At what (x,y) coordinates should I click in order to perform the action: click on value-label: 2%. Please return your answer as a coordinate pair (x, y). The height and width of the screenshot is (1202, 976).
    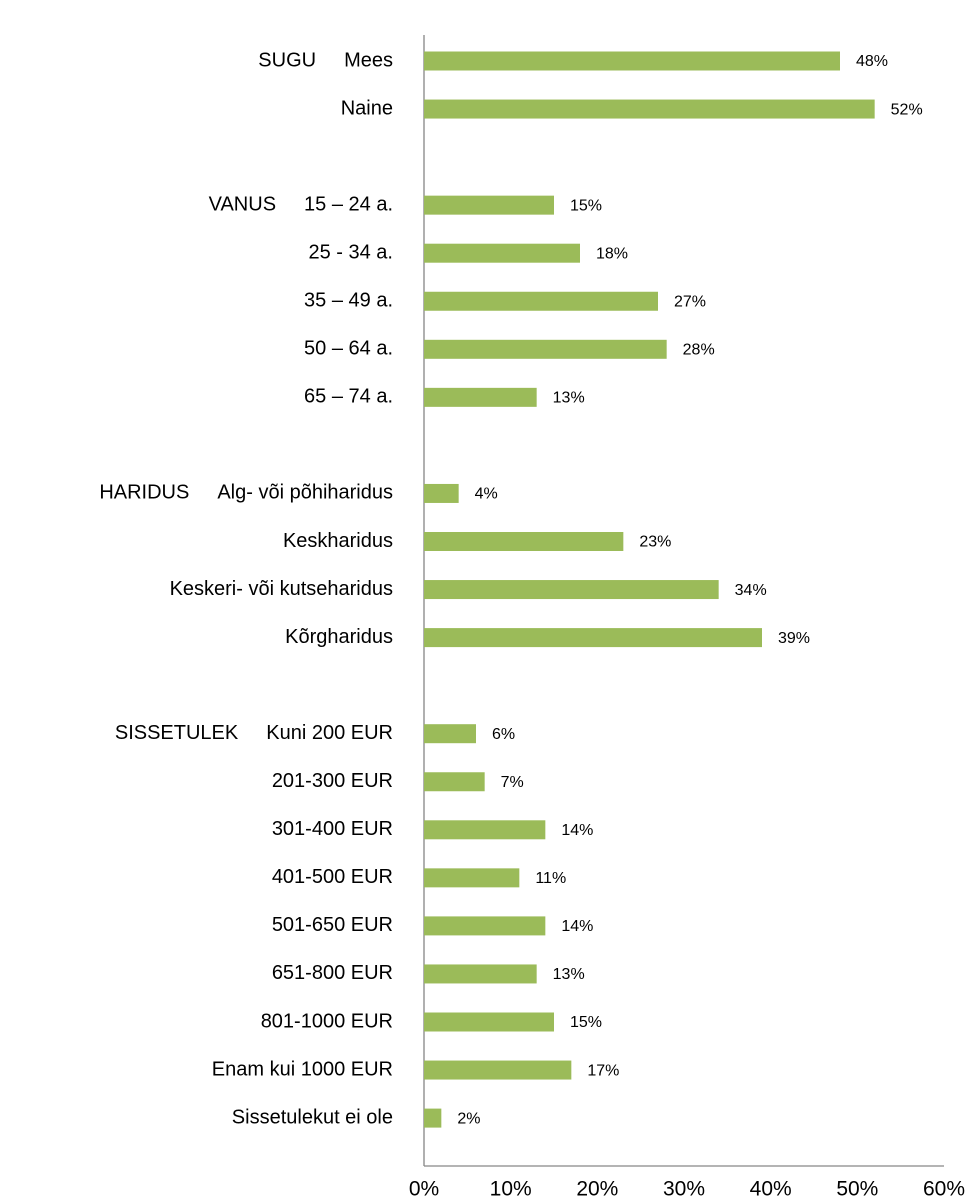
    Looking at the image, I should click on (468, 1118).